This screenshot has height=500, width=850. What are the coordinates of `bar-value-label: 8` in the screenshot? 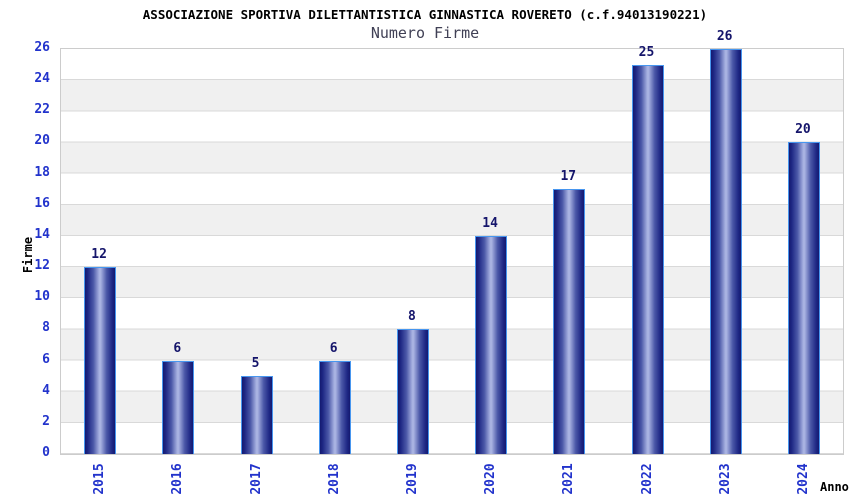 It's located at (411, 317).